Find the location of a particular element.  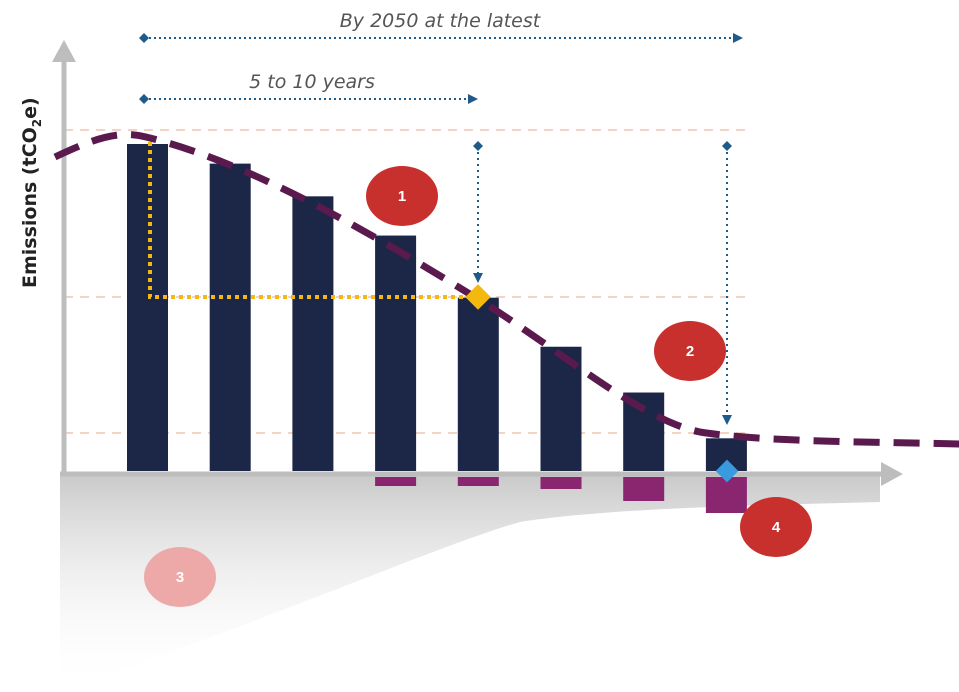

badge-3-label: 3 is located at coordinates (180, 577).